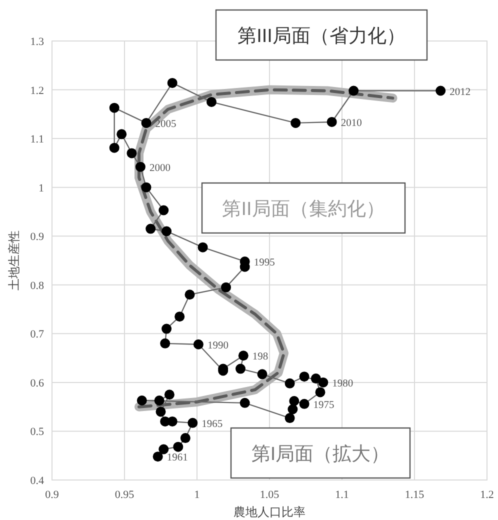 This screenshot has width=498, height=520. Describe the element at coordinates (37, 432) in the screenshot. I see `y-tick-label: 0.5` at that location.